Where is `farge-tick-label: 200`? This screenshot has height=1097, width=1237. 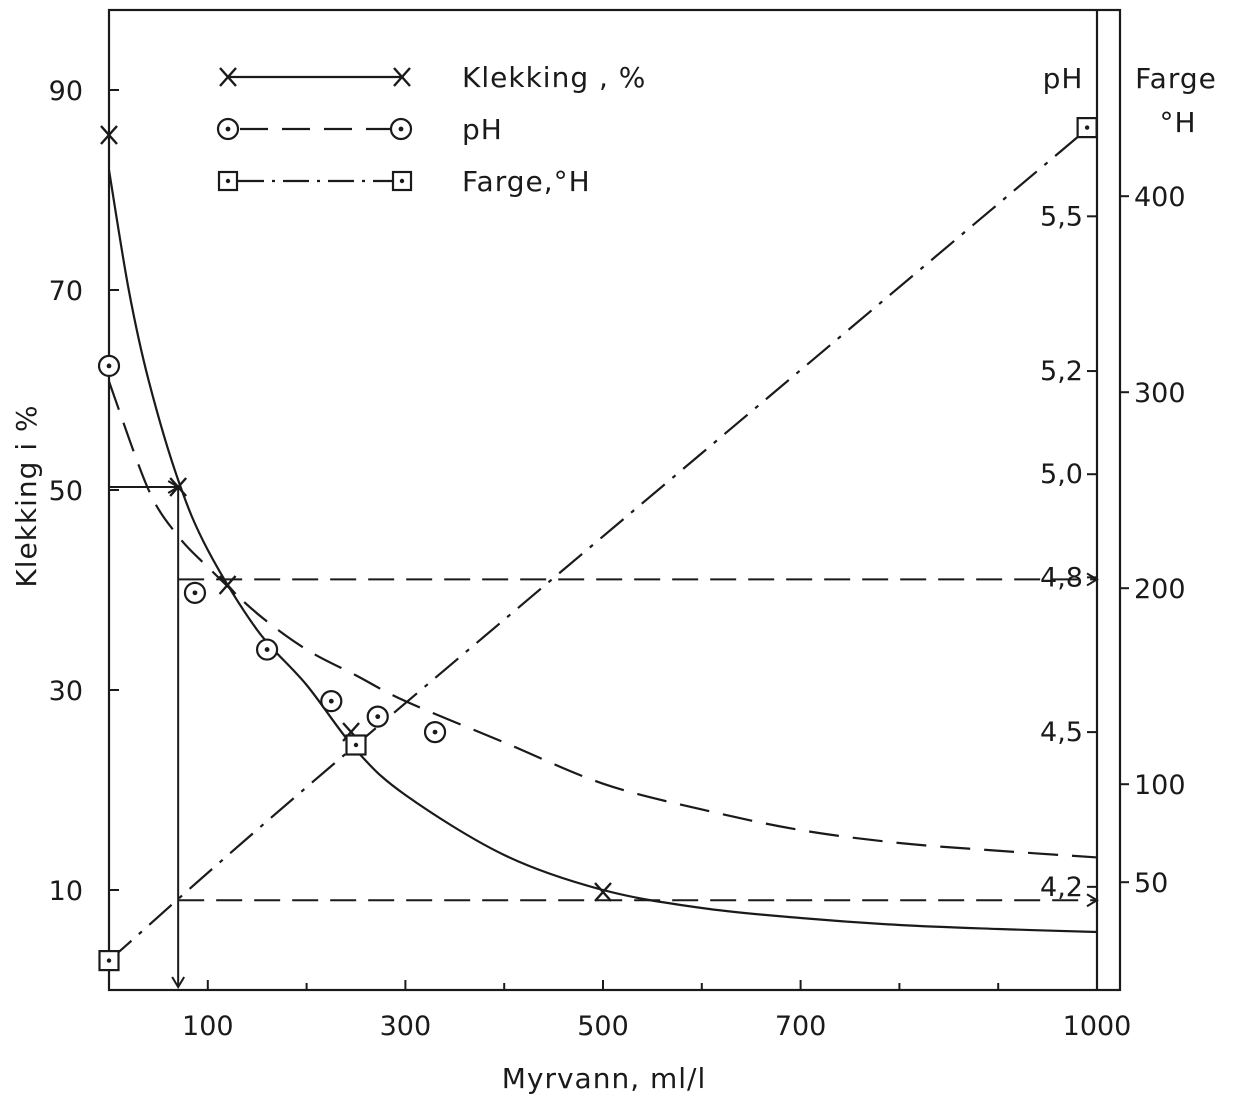
farge-tick-label: 200 is located at coordinates (1160, 589).